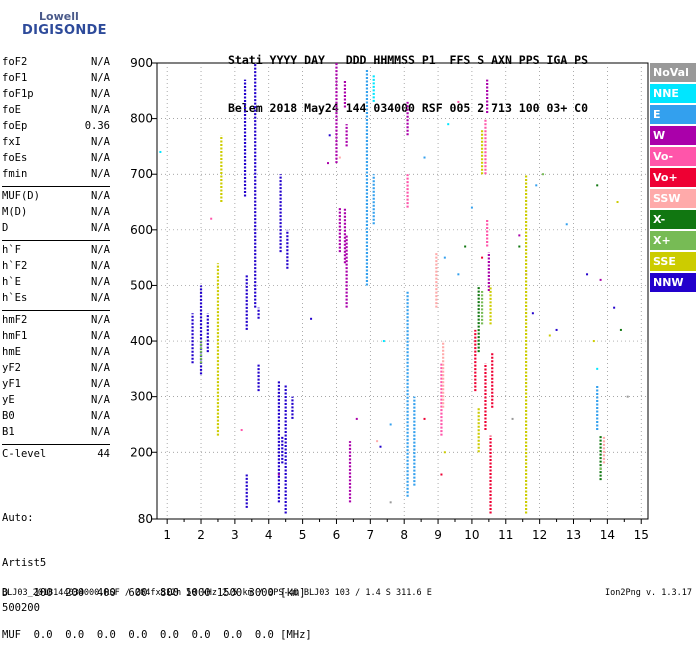 The height and width of the screenshot is (656, 700). What do you see at coordinates (15, 266) in the screenshot?
I see `param-name: h`F2` at bounding box center [15, 266].